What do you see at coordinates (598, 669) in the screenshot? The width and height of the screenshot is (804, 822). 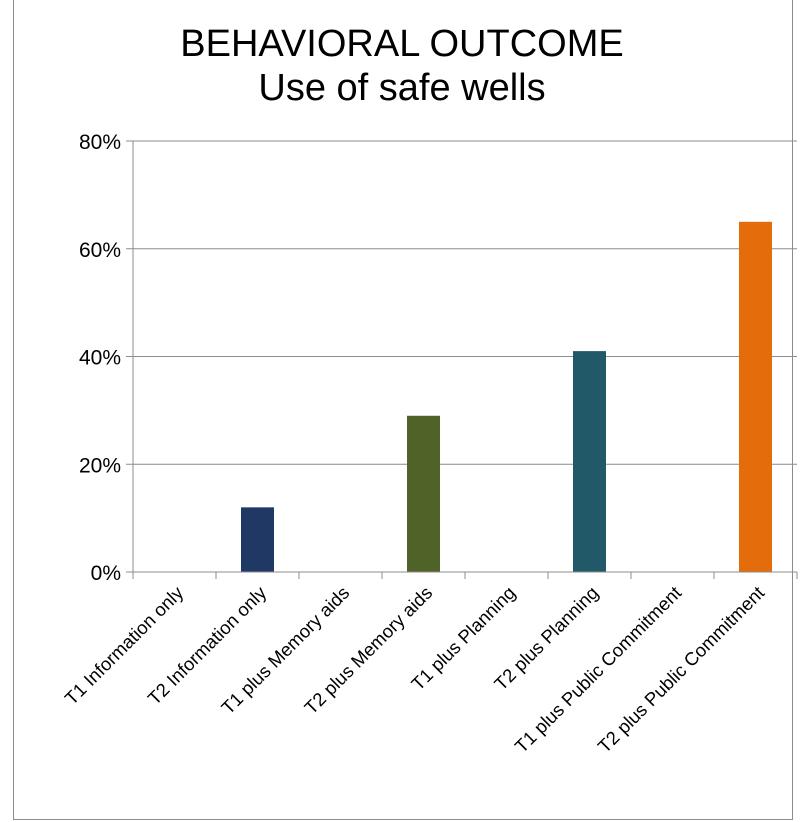 I see `x-category-label: T1 plus Public Commitment` at bounding box center [598, 669].